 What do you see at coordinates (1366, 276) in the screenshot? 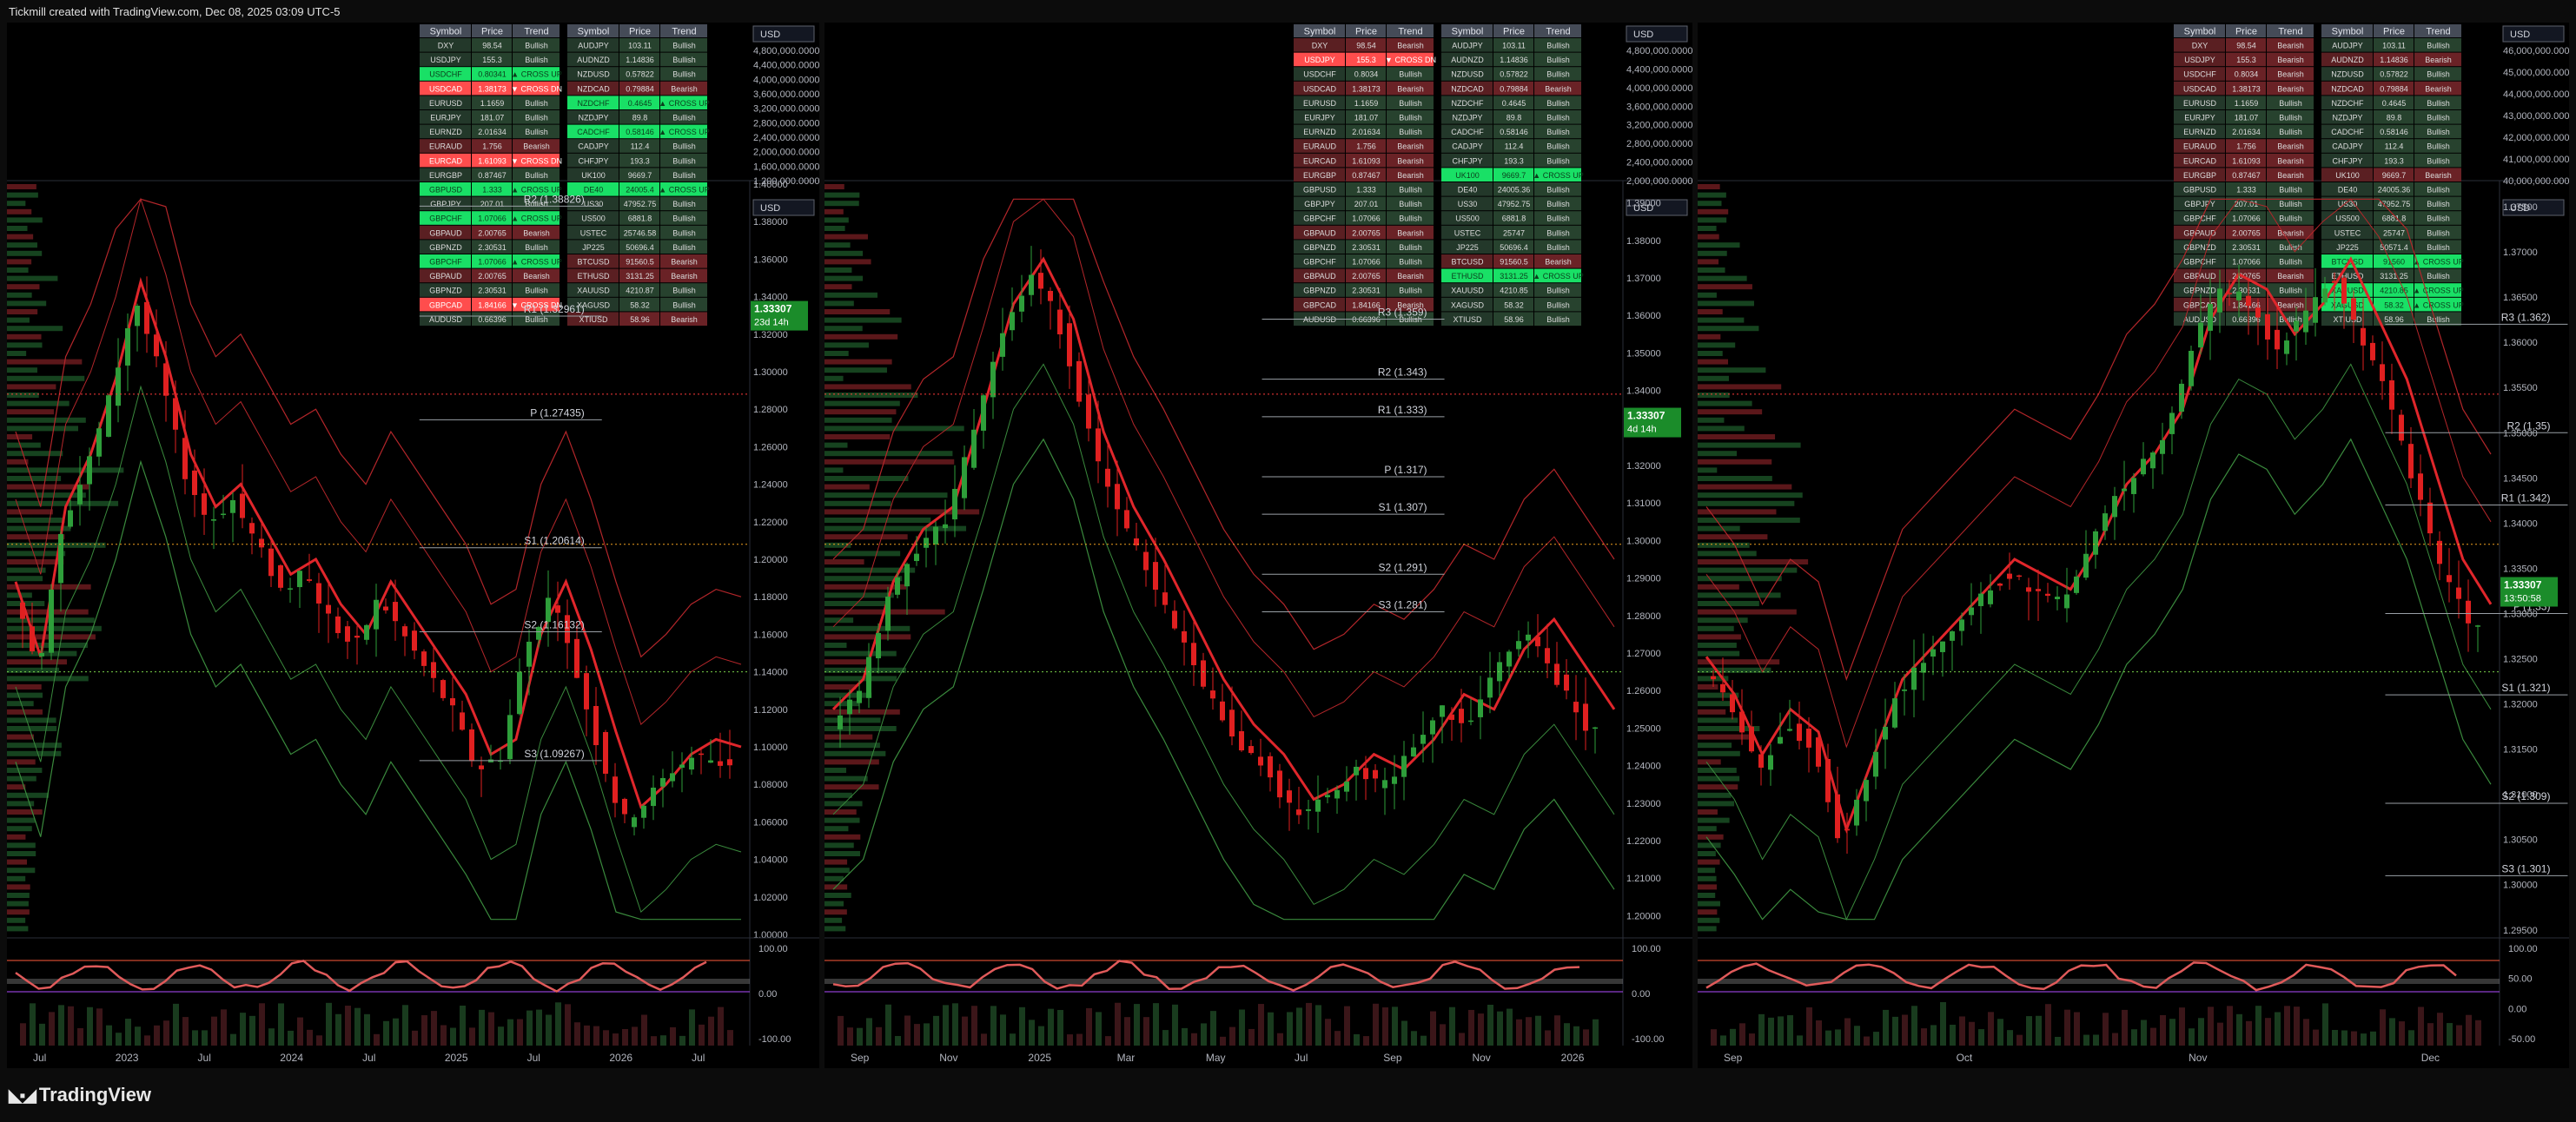
I see `table-price: 2.00765` at bounding box center [1366, 276].